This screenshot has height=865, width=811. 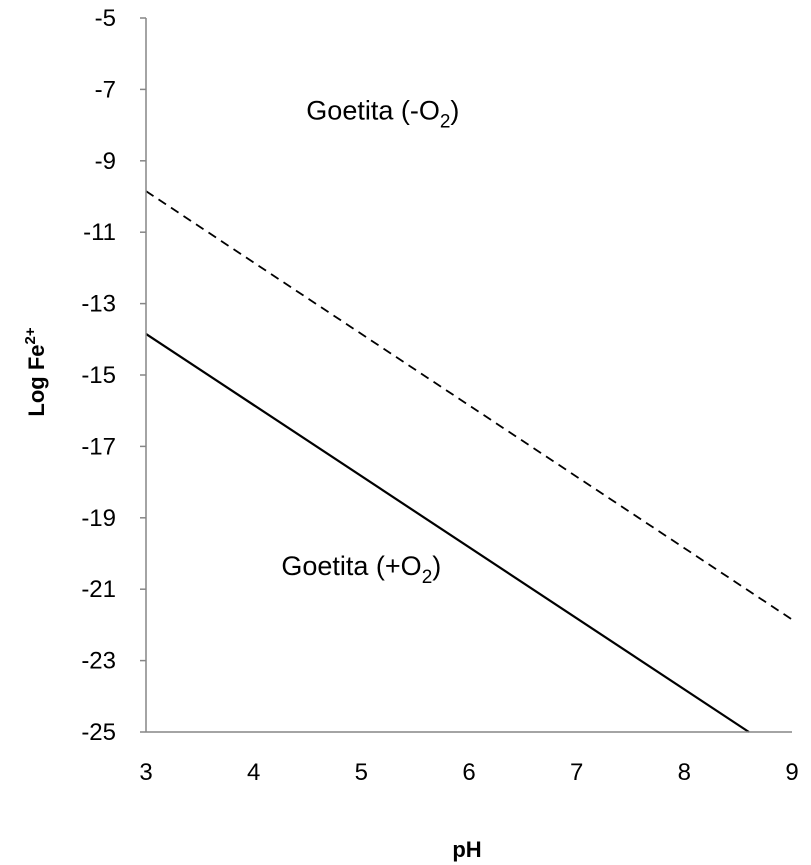 What do you see at coordinates (684, 772) in the screenshot?
I see `x-tick-label: 8` at bounding box center [684, 772].